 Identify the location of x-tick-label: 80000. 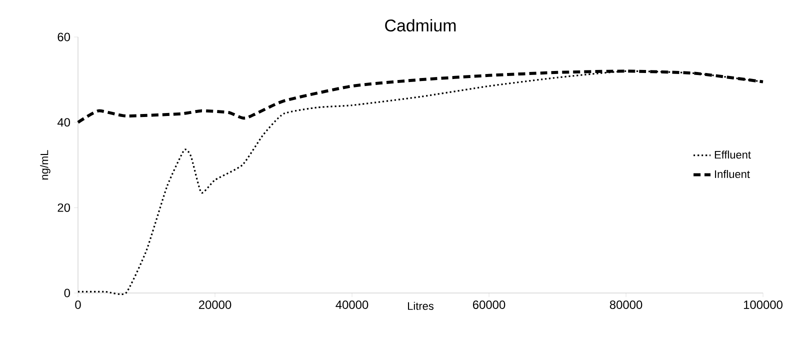
(626, 304).